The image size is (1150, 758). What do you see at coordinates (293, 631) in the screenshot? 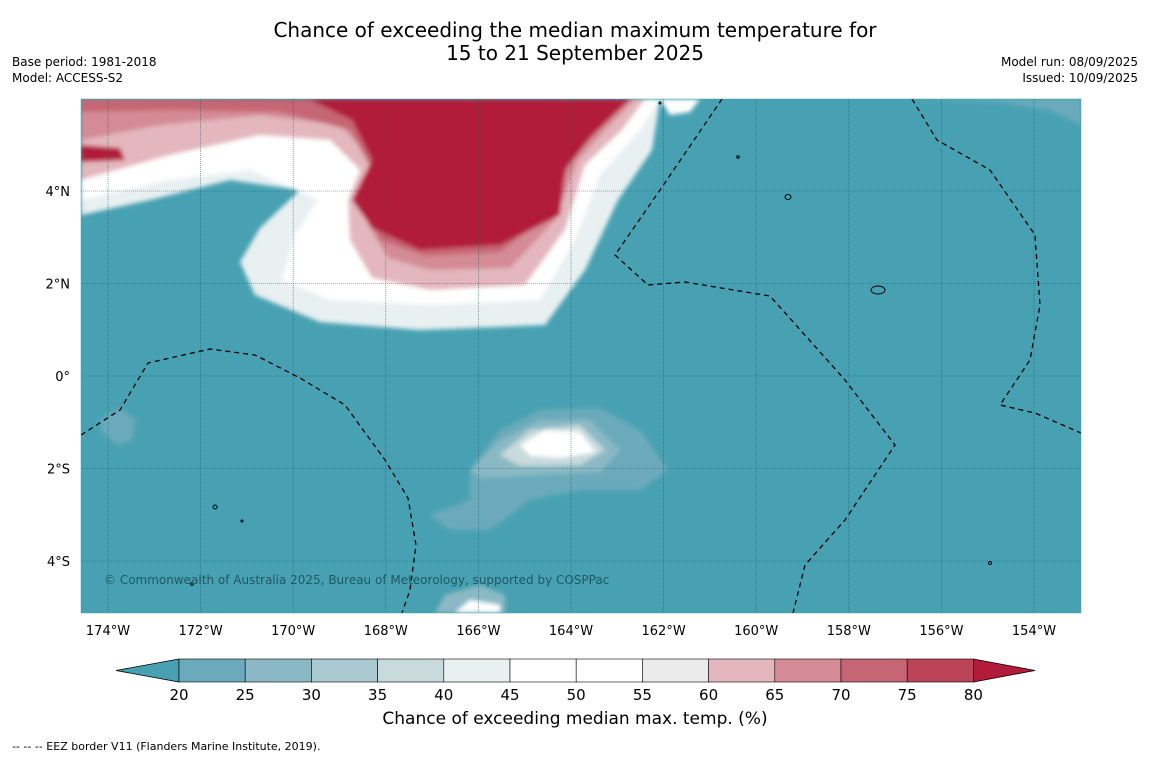
I see `lon-tick-label: 170°W` at bounding box center [293, 631].